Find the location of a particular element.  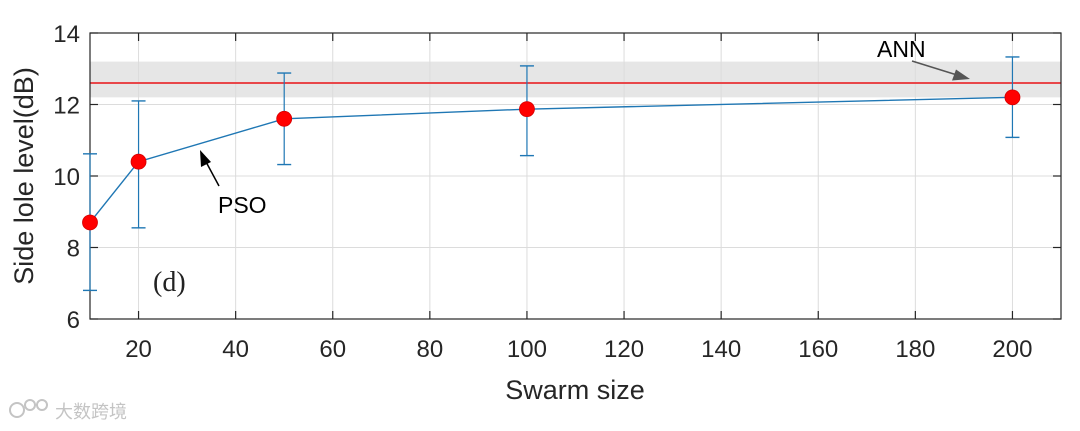

ann-arrow-head is located at coordinates (961, 75).